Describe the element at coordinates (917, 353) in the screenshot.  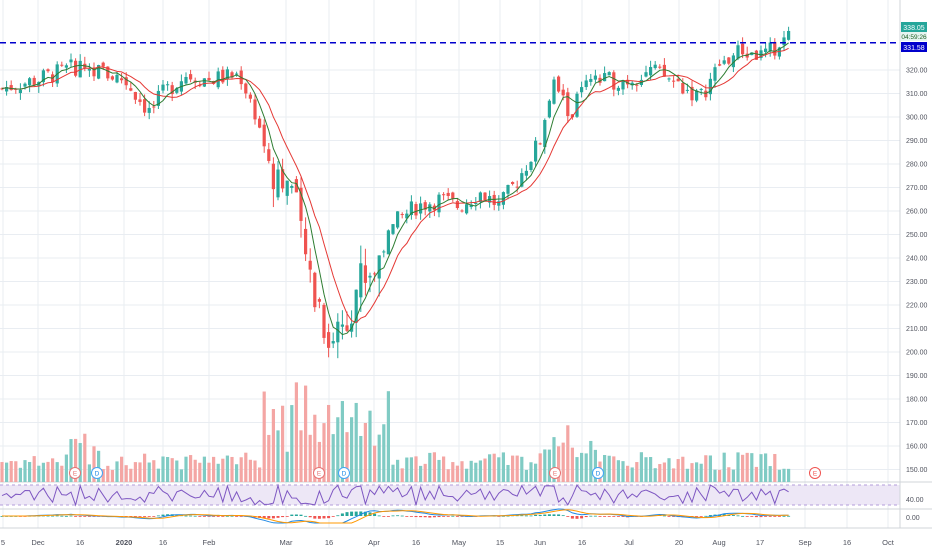
I see `price-tick-label: 200.00` at that location.